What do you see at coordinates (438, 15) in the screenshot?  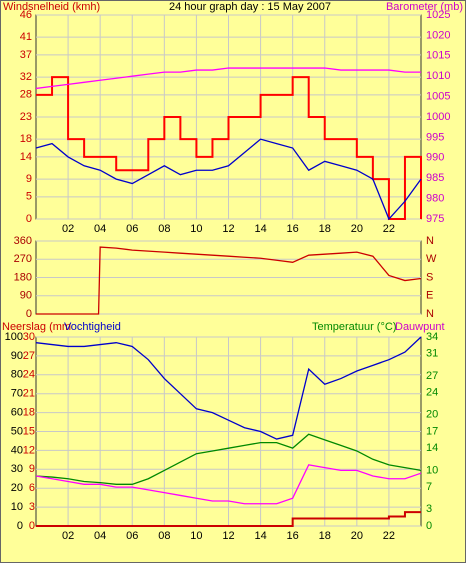 I see `y2-tick-label: 1025` at bounding box center [438, 15].